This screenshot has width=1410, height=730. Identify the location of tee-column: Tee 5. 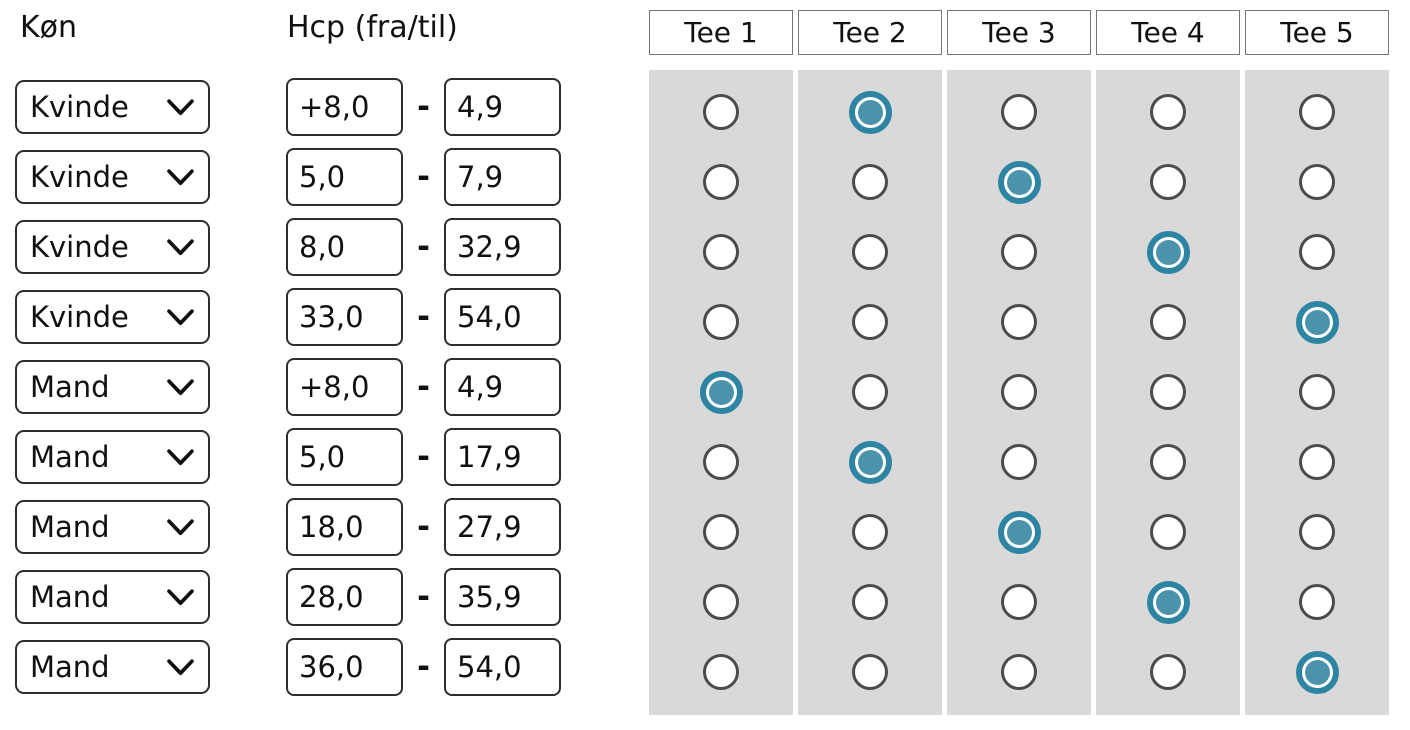
(1317, 362).